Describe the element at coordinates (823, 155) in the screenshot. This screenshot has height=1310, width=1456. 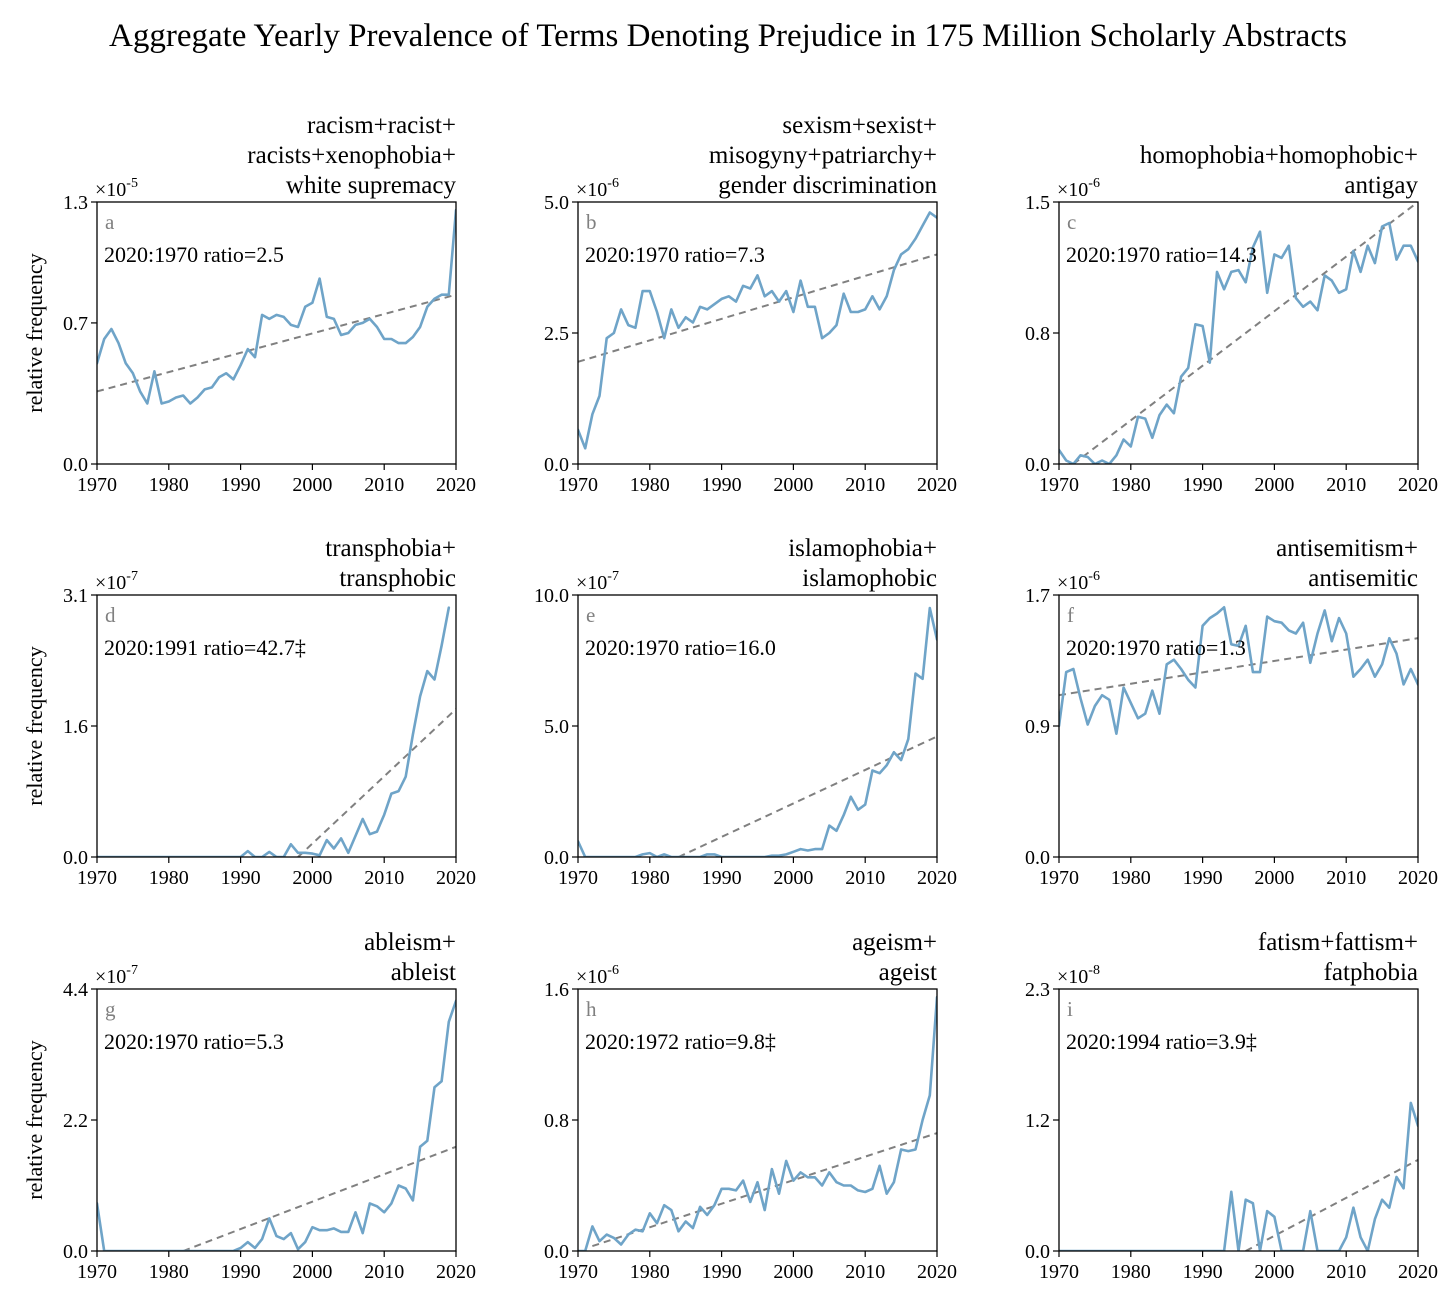
I see `panel-title-line: misogyny+patriarchy+` at that location.